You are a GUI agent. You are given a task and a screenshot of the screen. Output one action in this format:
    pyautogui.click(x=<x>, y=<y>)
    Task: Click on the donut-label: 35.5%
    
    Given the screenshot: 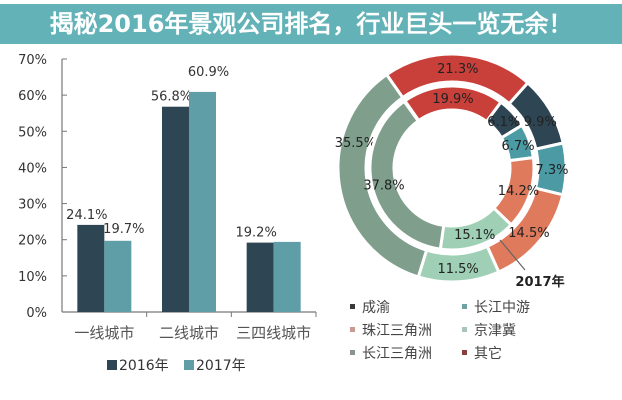 What is the action you would take?
    pyautogui.click(x=355, y=143)
    